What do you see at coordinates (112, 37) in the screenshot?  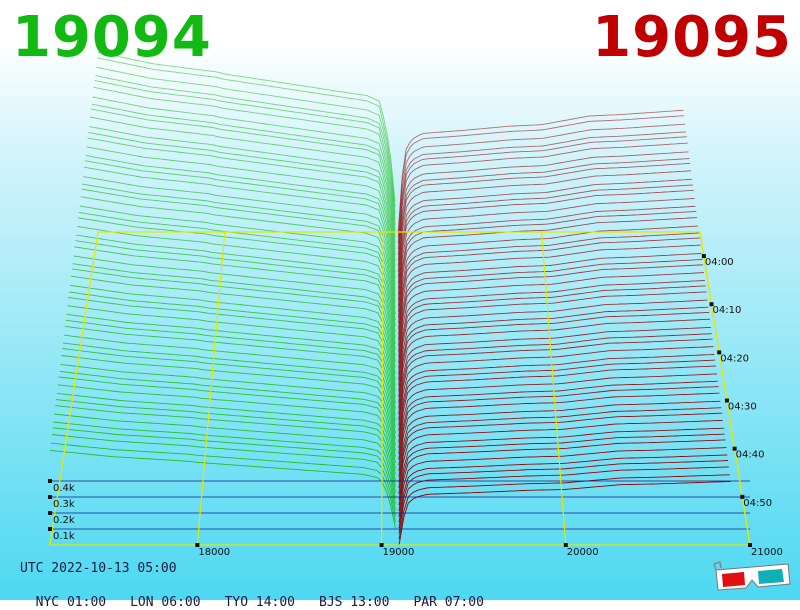 I see `best-bid-price: 19094` at bounding box center [112, 37].